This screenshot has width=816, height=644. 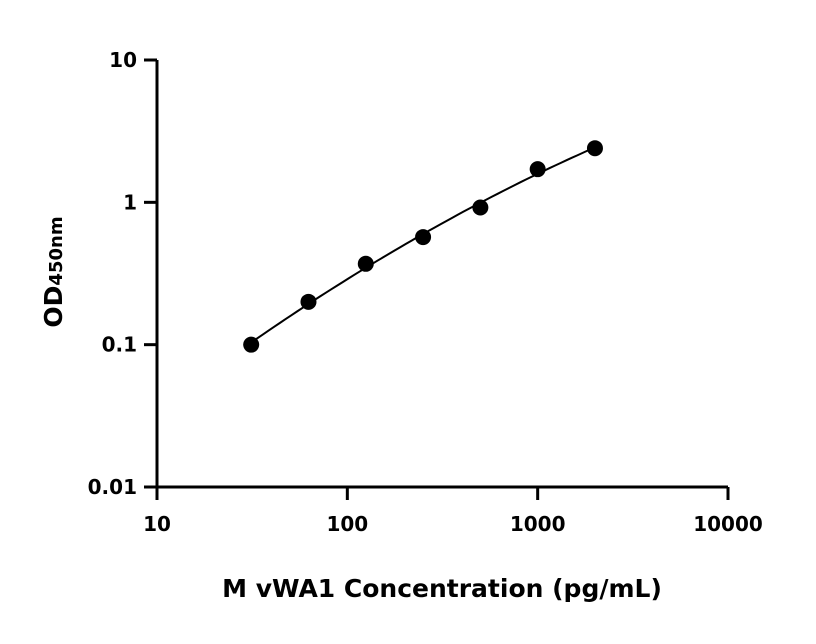 What do you see at coordinates (442, 588) in the screenshot?
I see `x-axis-label: M vWA1 Concentration (pg/mL)` at bounding box center [442, 588].